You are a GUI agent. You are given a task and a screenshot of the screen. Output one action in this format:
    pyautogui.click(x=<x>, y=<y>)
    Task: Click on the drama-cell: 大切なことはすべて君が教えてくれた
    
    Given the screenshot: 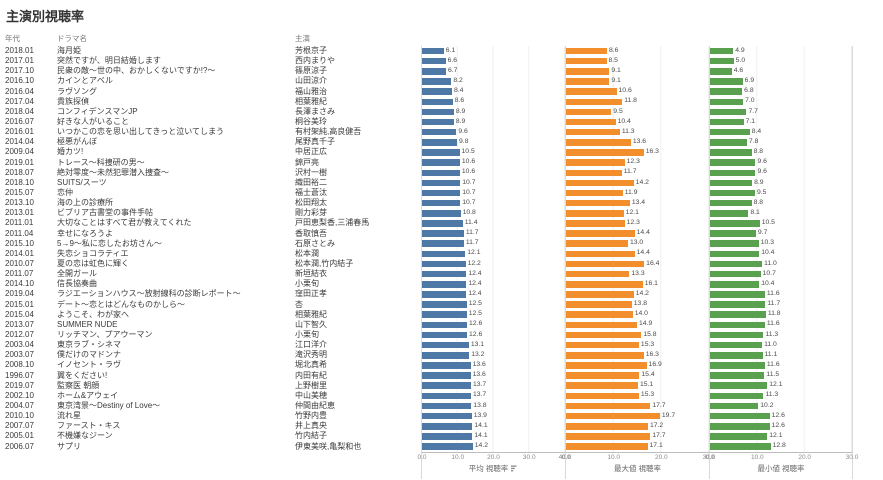 What is the action you would take?
    pyautogui.click(x=124, y=223)
    